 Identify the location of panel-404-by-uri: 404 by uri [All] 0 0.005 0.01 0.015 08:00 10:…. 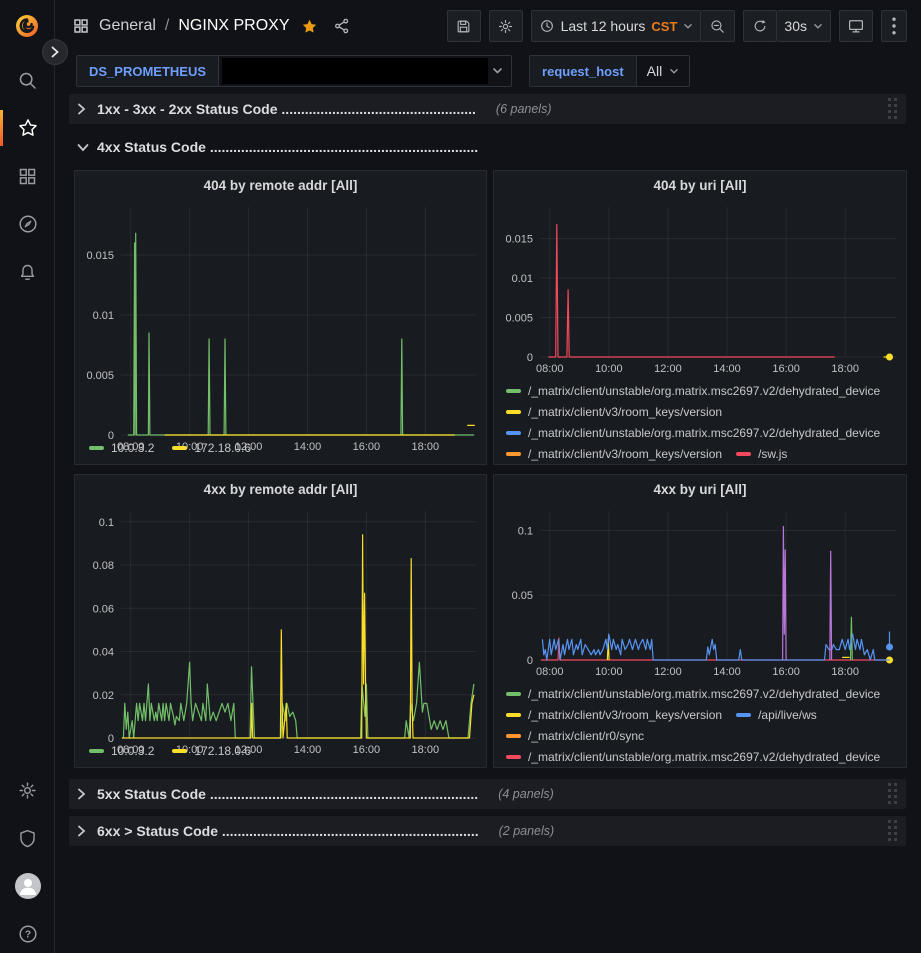
(700, 317).